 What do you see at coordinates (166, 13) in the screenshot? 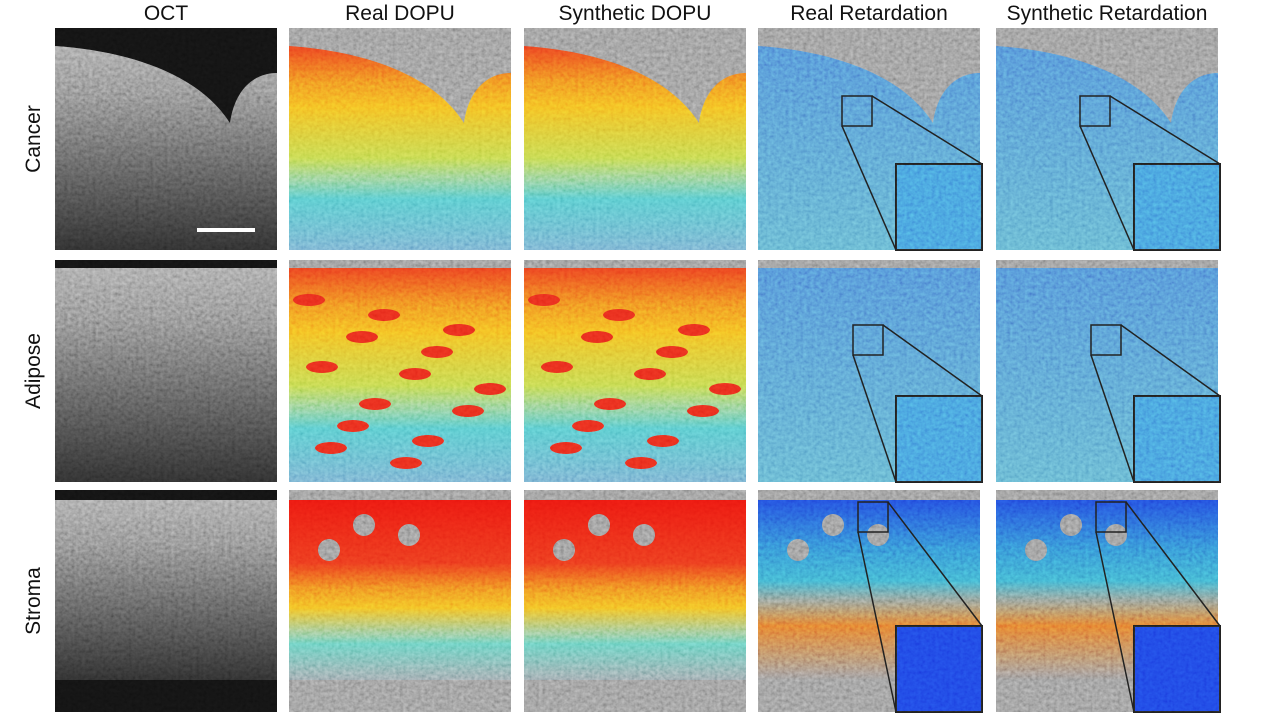
I see `column-header: OCT` at bounding box center [166, 13].